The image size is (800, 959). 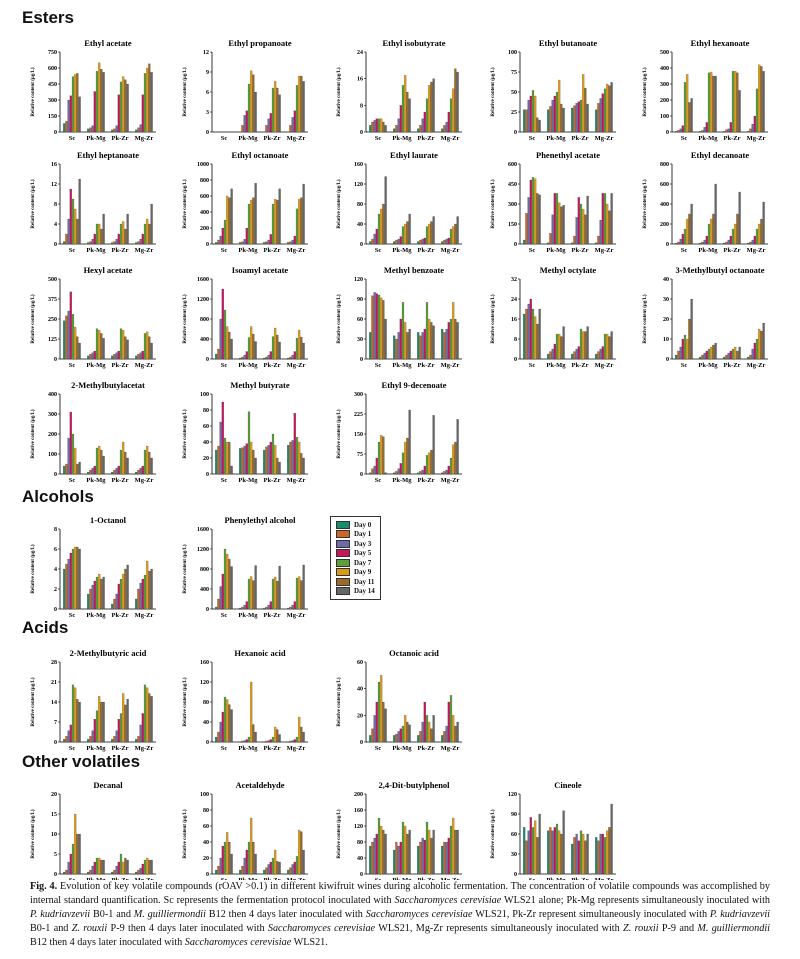 I want to click on caption-species: Saccharomyces cerevisiae, so click(x=419, y=914).